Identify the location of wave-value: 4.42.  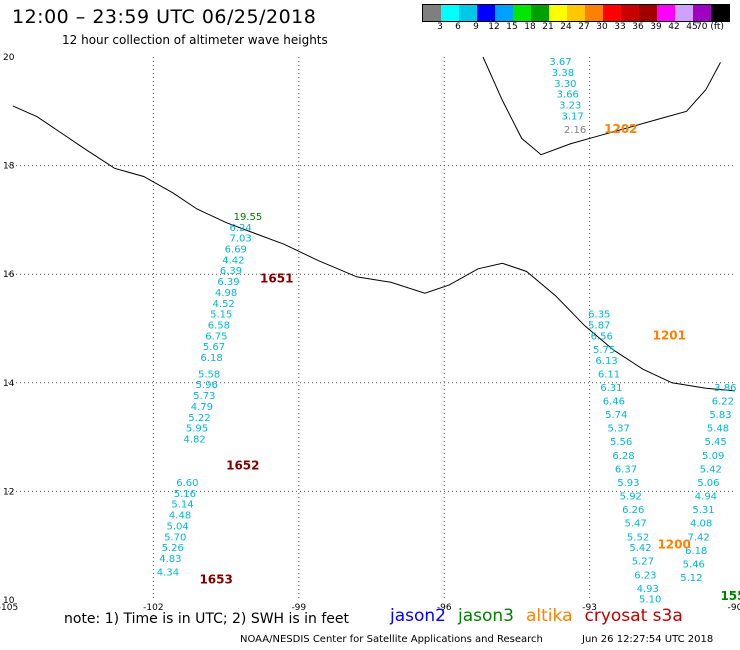
(233, 260).